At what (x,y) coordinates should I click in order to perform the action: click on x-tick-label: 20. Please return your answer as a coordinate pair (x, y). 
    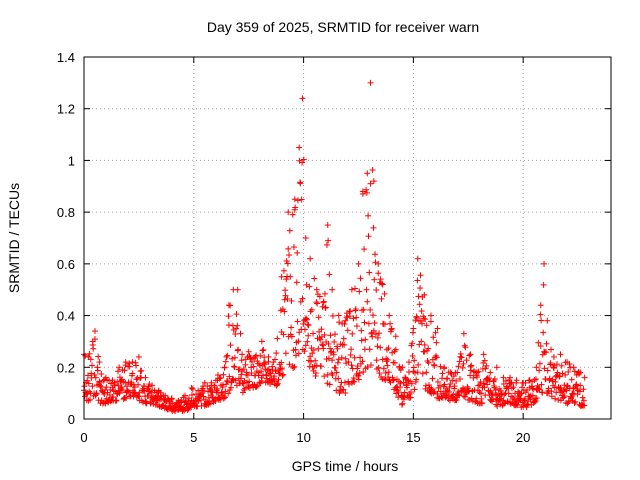
    Looking at the image, I should click on (523, 437).